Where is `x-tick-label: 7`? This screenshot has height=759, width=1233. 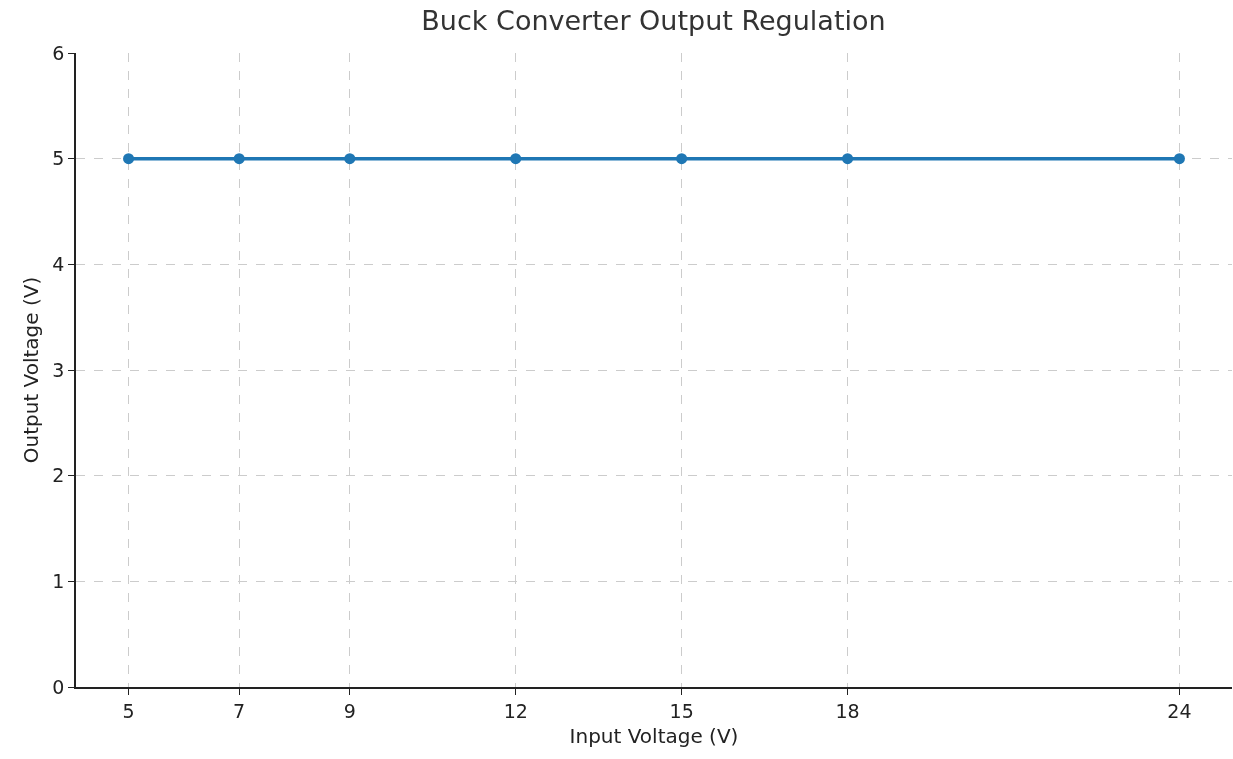
x-tick-label: 7 is located at coordinates (239, 710).